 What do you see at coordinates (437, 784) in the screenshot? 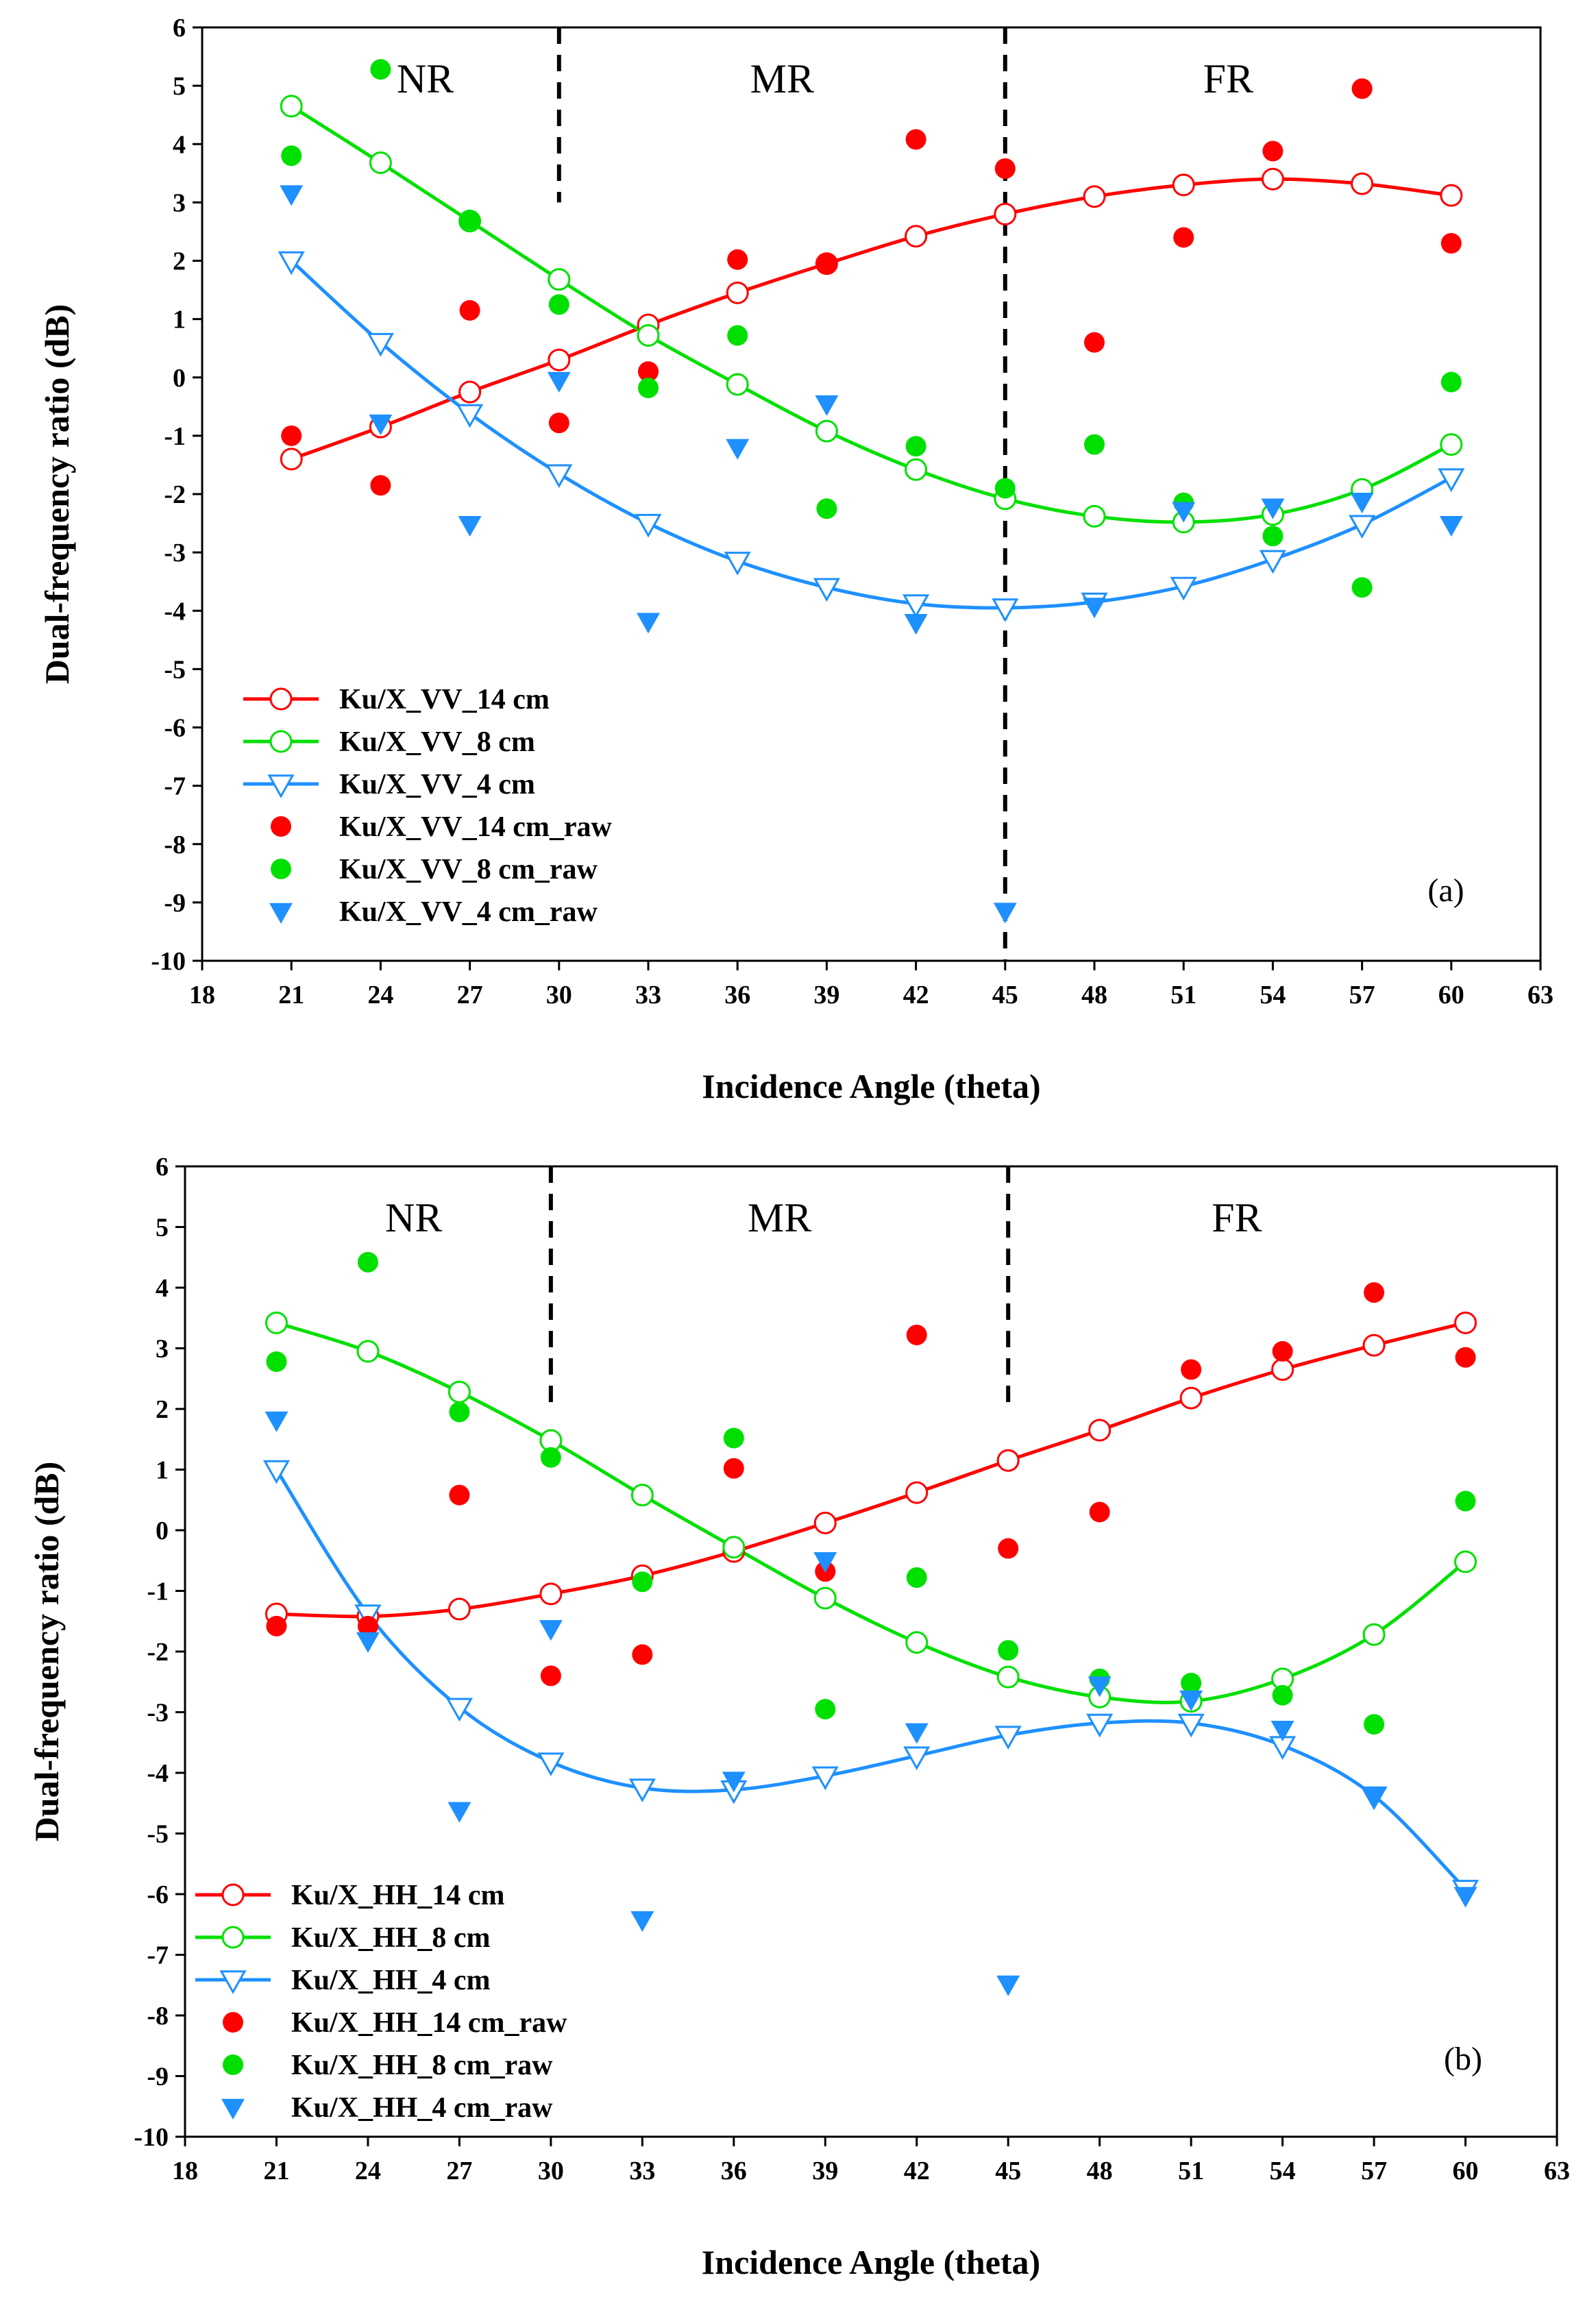
I see `legend-label: Ku/X_VV_4 cm` at bounding box center [437, 784].